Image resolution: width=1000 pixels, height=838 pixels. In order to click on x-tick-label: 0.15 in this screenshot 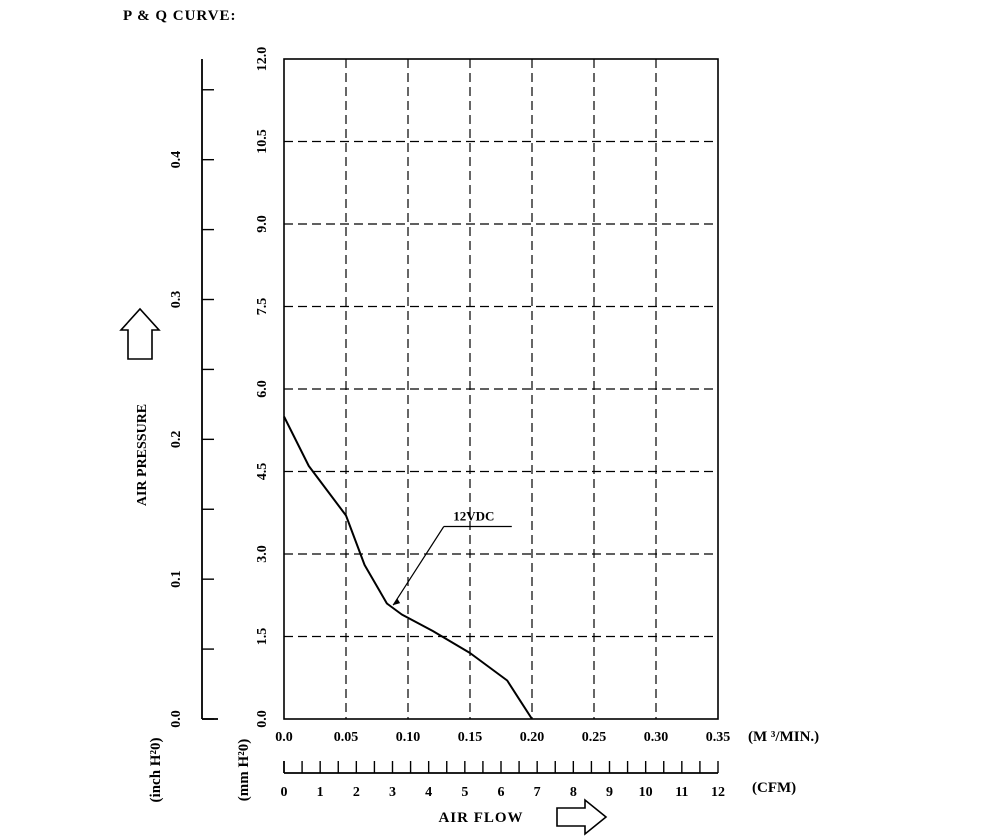, I will do `click(470, 737)`.